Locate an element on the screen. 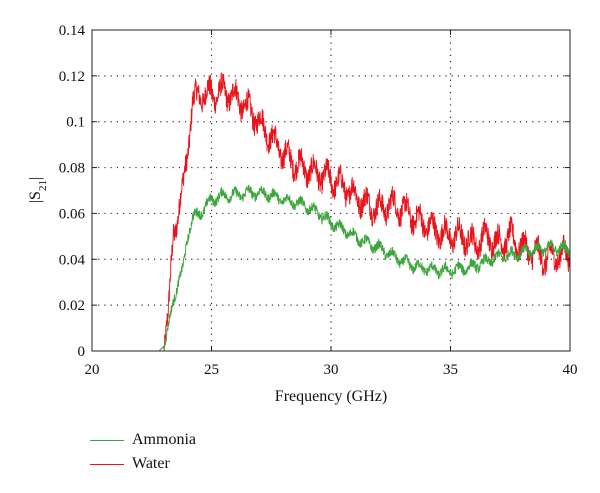  y-tick-label: 0.08 is located at coordinates (72, 169).